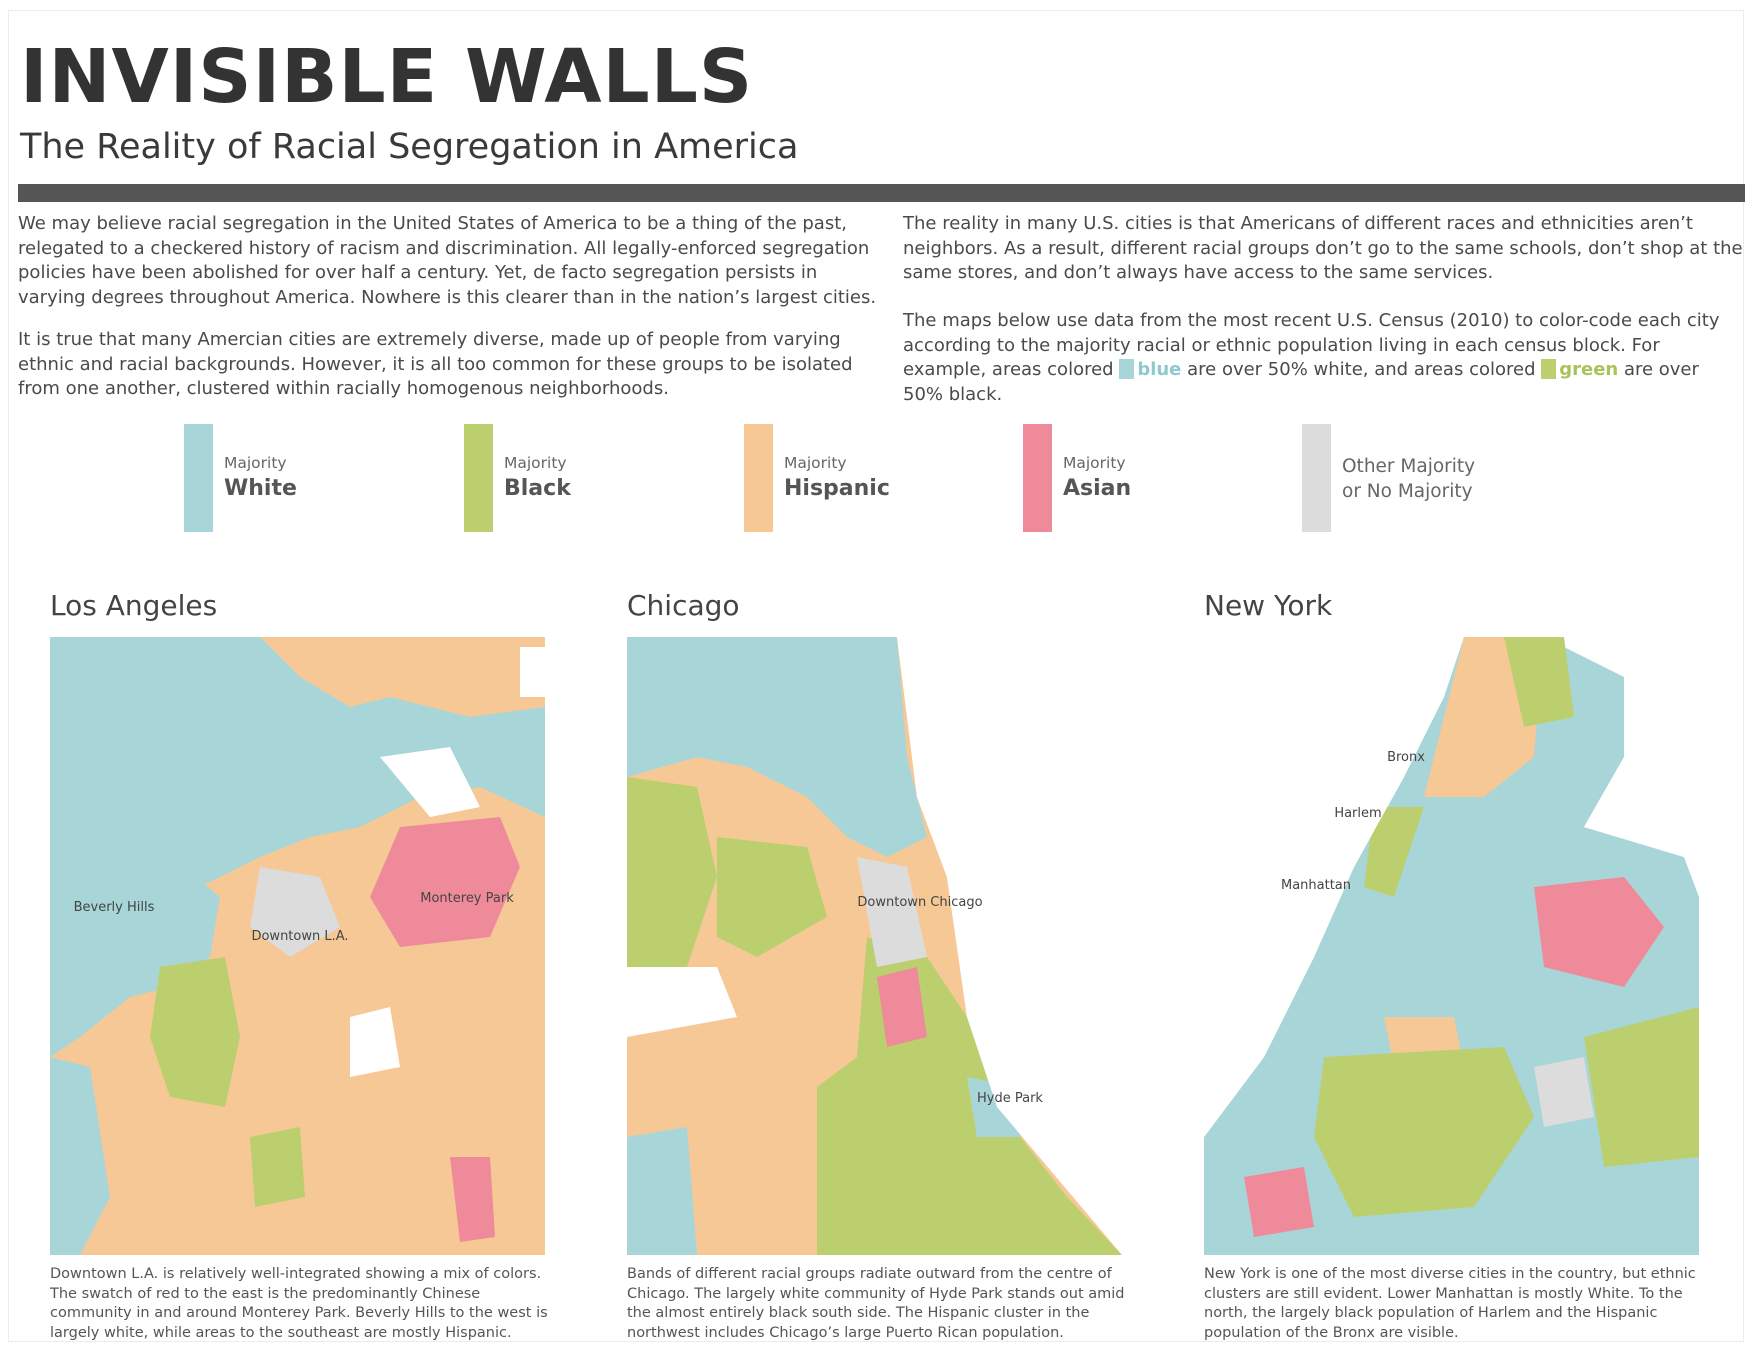 Image resolution: width=1752 pixels, height=1350 pixels. Describe the element at coordinates (682, 1002) in the screenshot. I see `chi-region-airport-gap` at that location.